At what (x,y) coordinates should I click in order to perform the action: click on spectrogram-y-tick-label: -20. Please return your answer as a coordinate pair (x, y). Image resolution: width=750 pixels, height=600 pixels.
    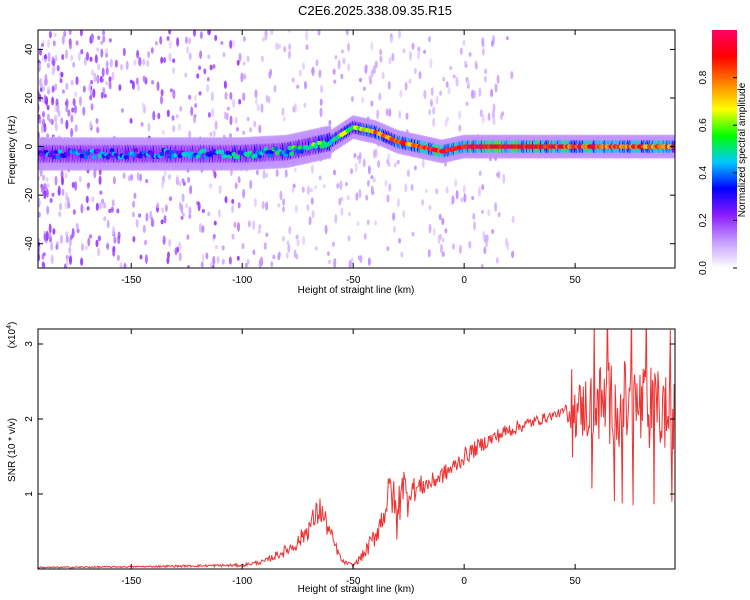
    Looking at the image, I should click on (29, 194).